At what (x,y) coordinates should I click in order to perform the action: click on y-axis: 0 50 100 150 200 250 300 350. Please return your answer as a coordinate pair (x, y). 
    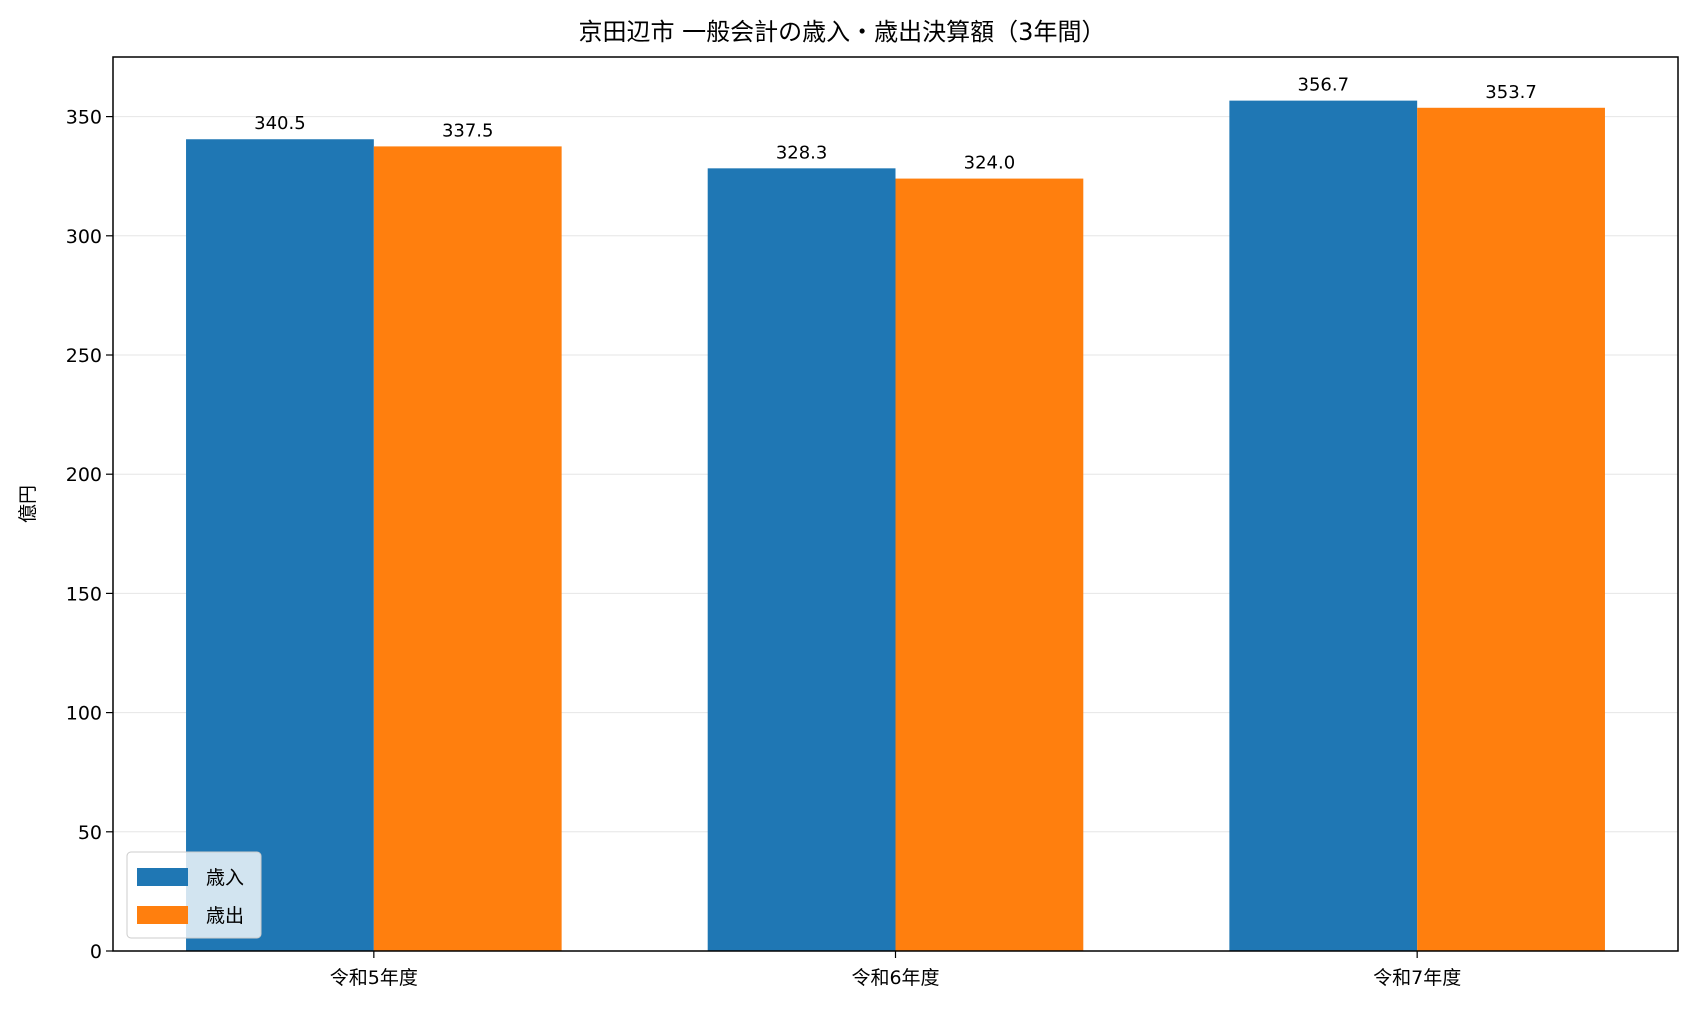
    Looking at the image, I should click on (89, 535).